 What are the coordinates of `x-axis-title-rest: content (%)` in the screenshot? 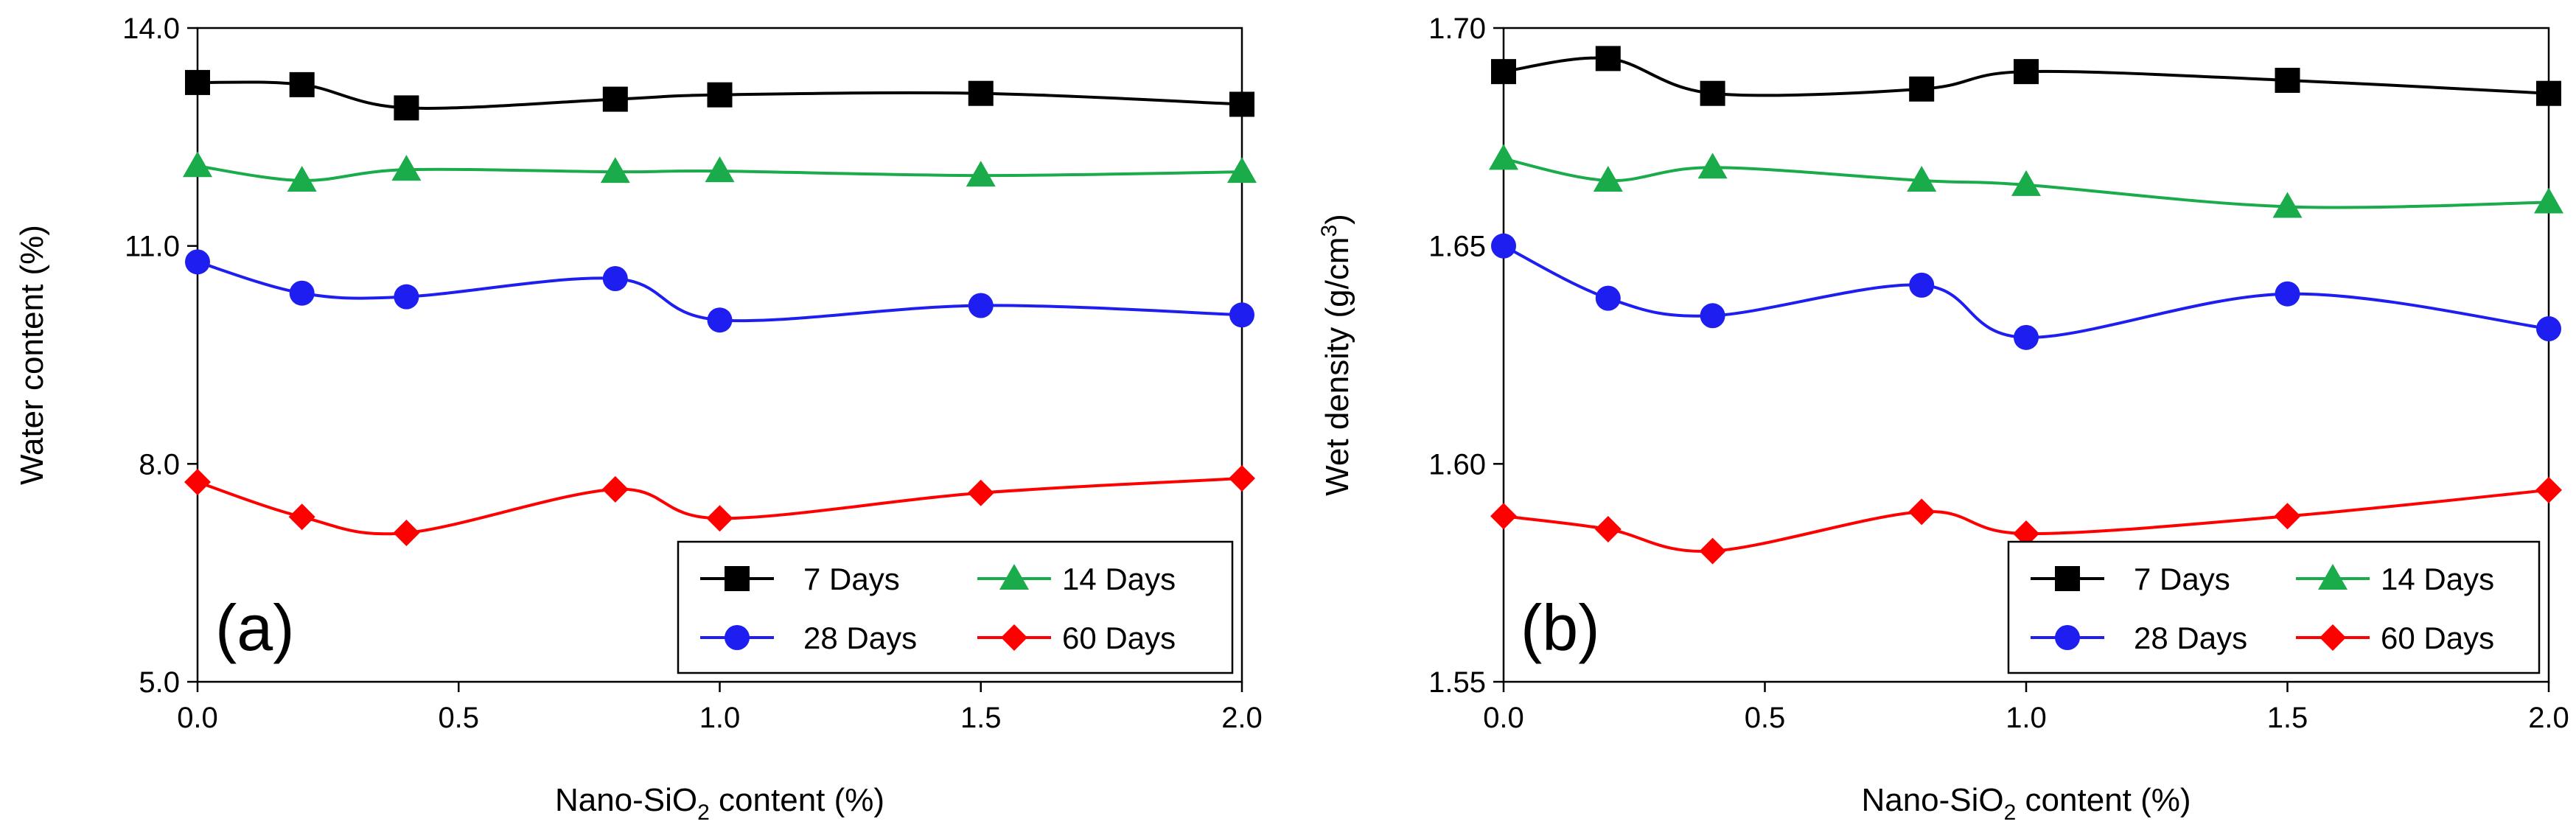 It's located at (2103, 800).